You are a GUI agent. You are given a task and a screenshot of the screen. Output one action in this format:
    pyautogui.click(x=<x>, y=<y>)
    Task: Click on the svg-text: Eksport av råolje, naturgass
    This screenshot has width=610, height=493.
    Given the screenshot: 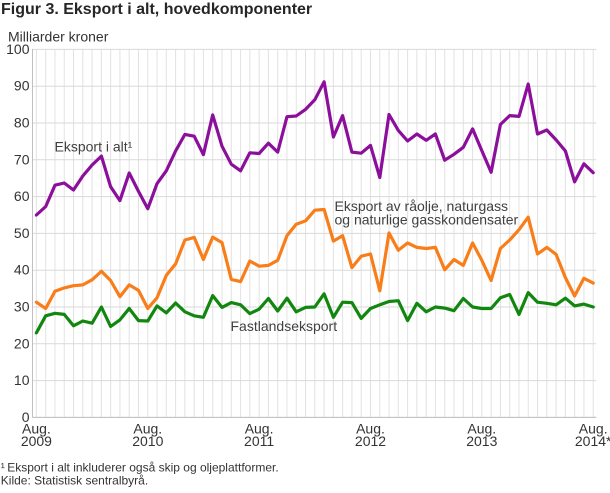 What is the action you would take?
    pyautogui.click(x=422, y=206)
    